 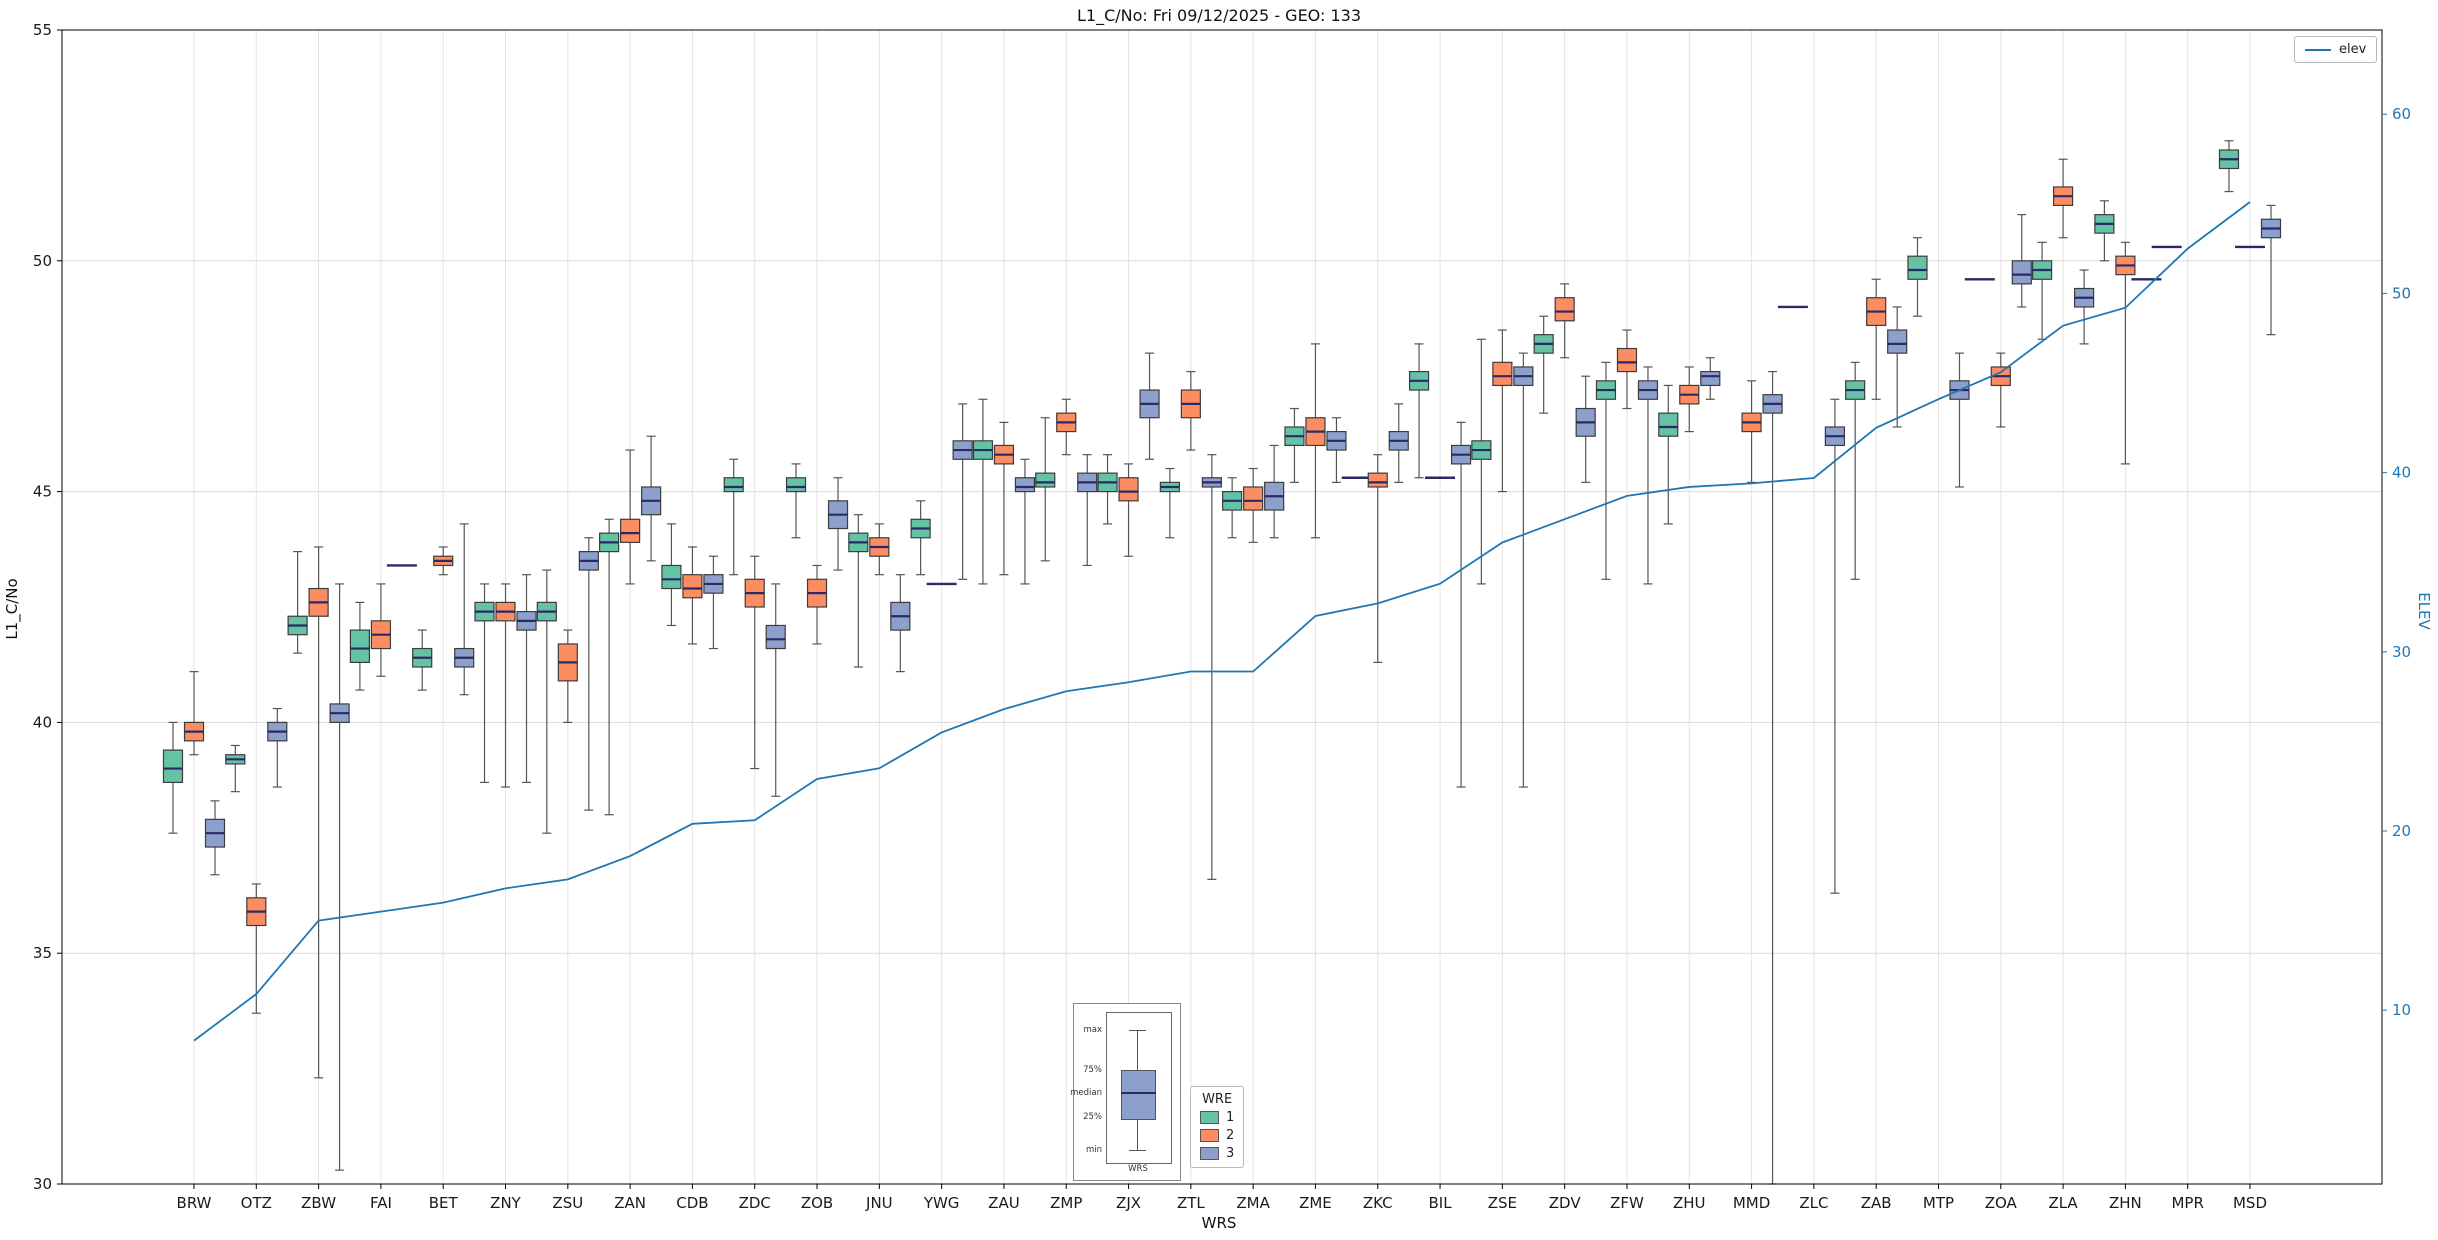 I want to click on x-tick-label: BET, so click(x=444, y=1203).